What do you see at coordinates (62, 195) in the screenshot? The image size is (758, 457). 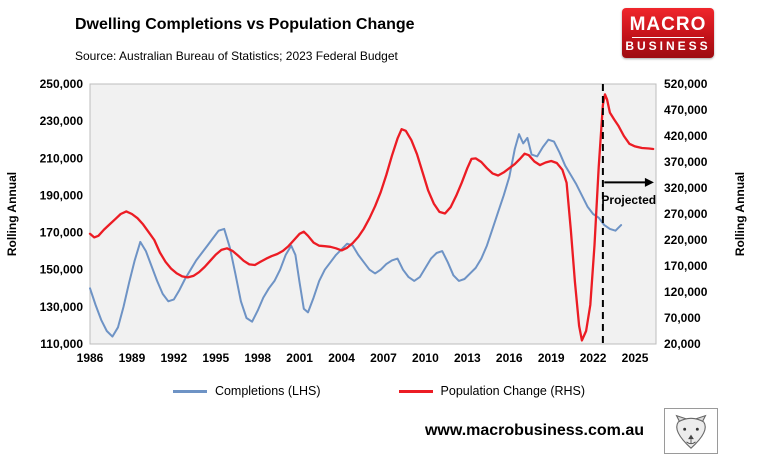 I see `lhs-tick-label: 190,000` at bounding box center [62, 195].